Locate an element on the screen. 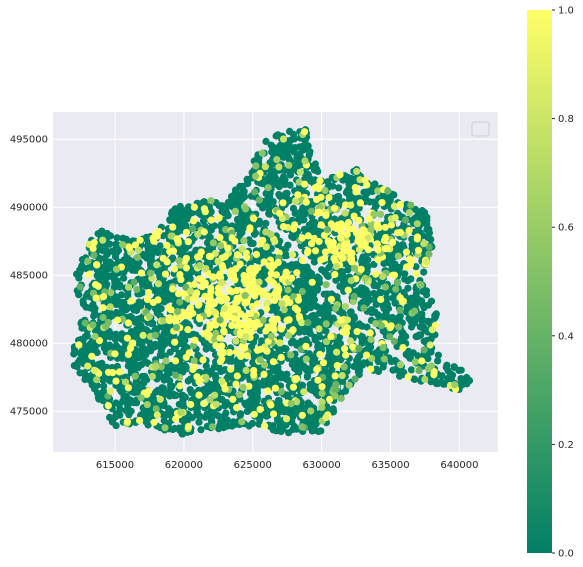 This screenshot has height=567, width=583. colorbar-tick-label: 0.6 is located at coordinates (566, 228).